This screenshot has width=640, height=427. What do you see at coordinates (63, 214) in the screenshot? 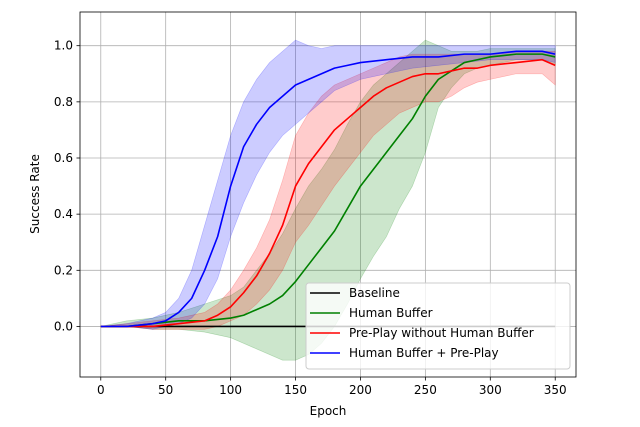
I see `y-tick-label: 0.4` at bounding box center [63, 214].